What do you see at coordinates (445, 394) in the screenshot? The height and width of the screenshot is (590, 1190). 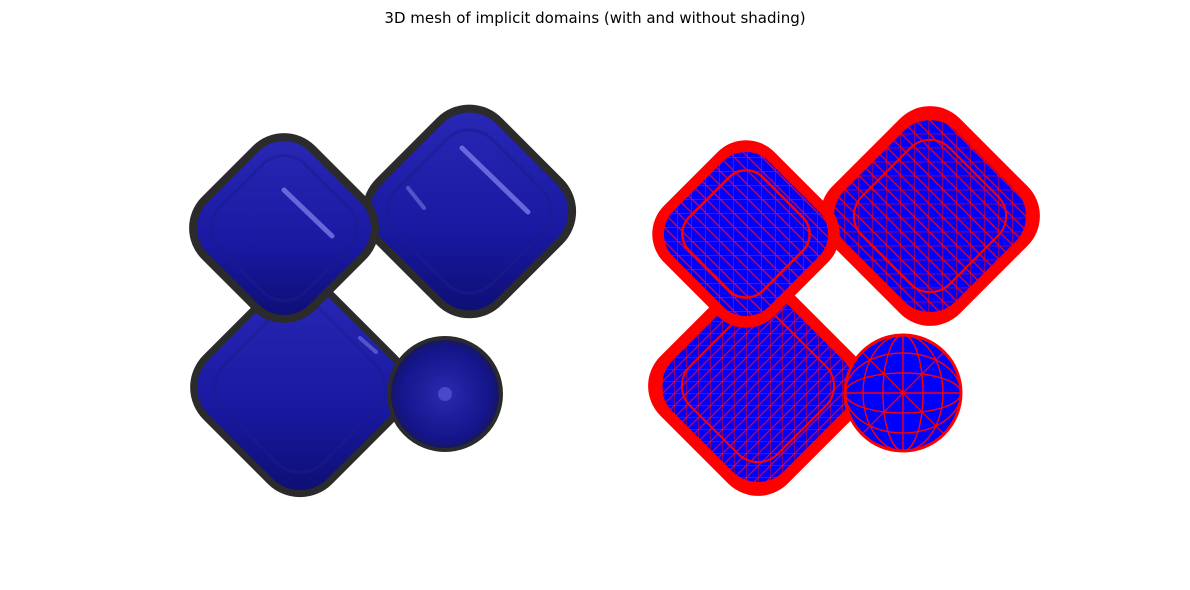 I see `shaded-sphere` at bounding box center [445, 394].